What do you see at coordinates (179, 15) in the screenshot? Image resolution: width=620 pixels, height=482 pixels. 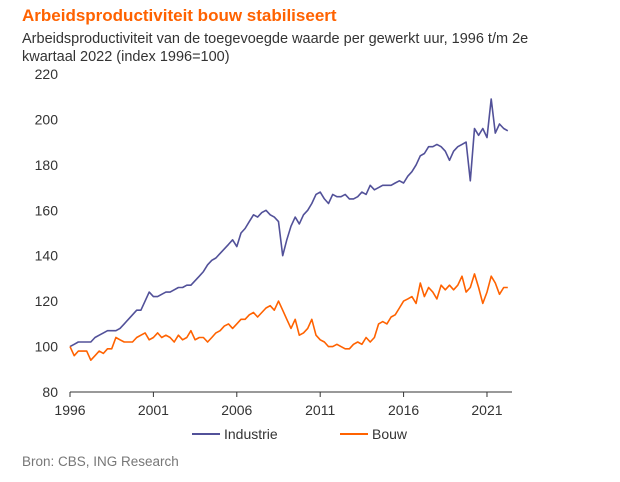 I see `chart-title: Arbeidsproductiviteit bouw stabiliseert` at bounding box center [179, 15].